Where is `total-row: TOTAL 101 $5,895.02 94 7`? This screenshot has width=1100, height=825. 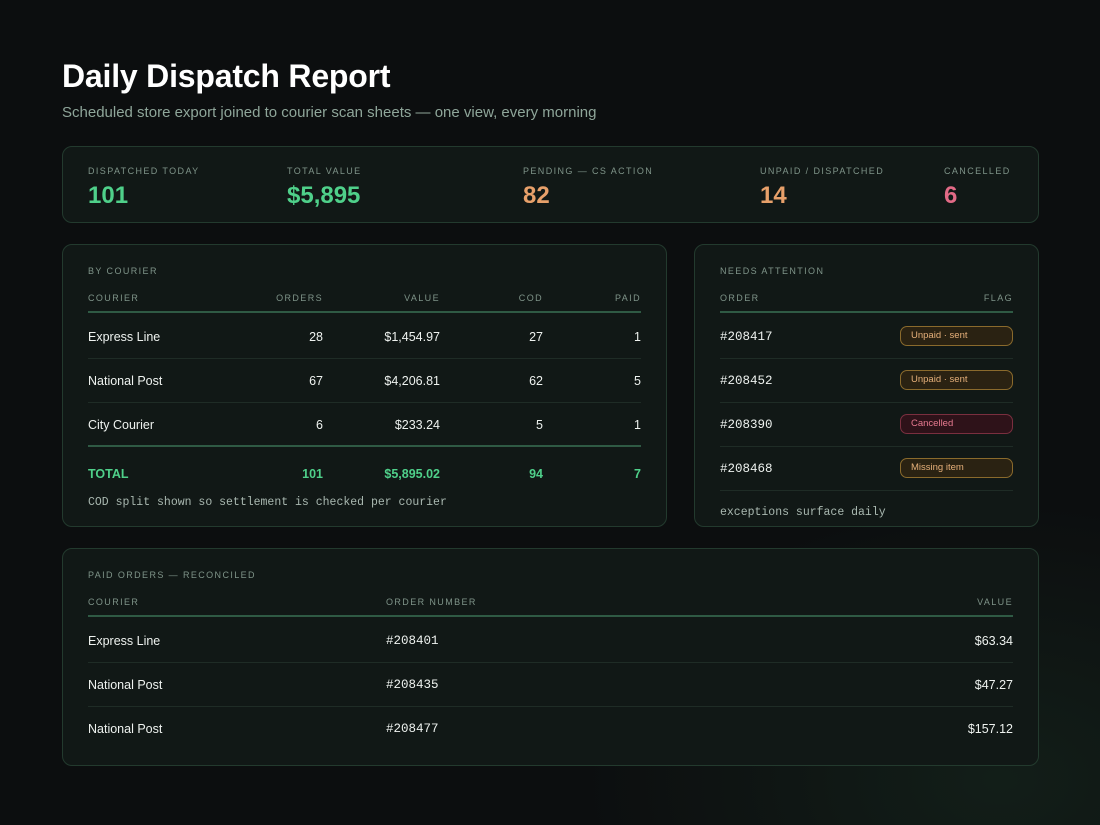
total-row: TOTAL 101 $5,895.02 94 7 is located at coordinates (364, 469).